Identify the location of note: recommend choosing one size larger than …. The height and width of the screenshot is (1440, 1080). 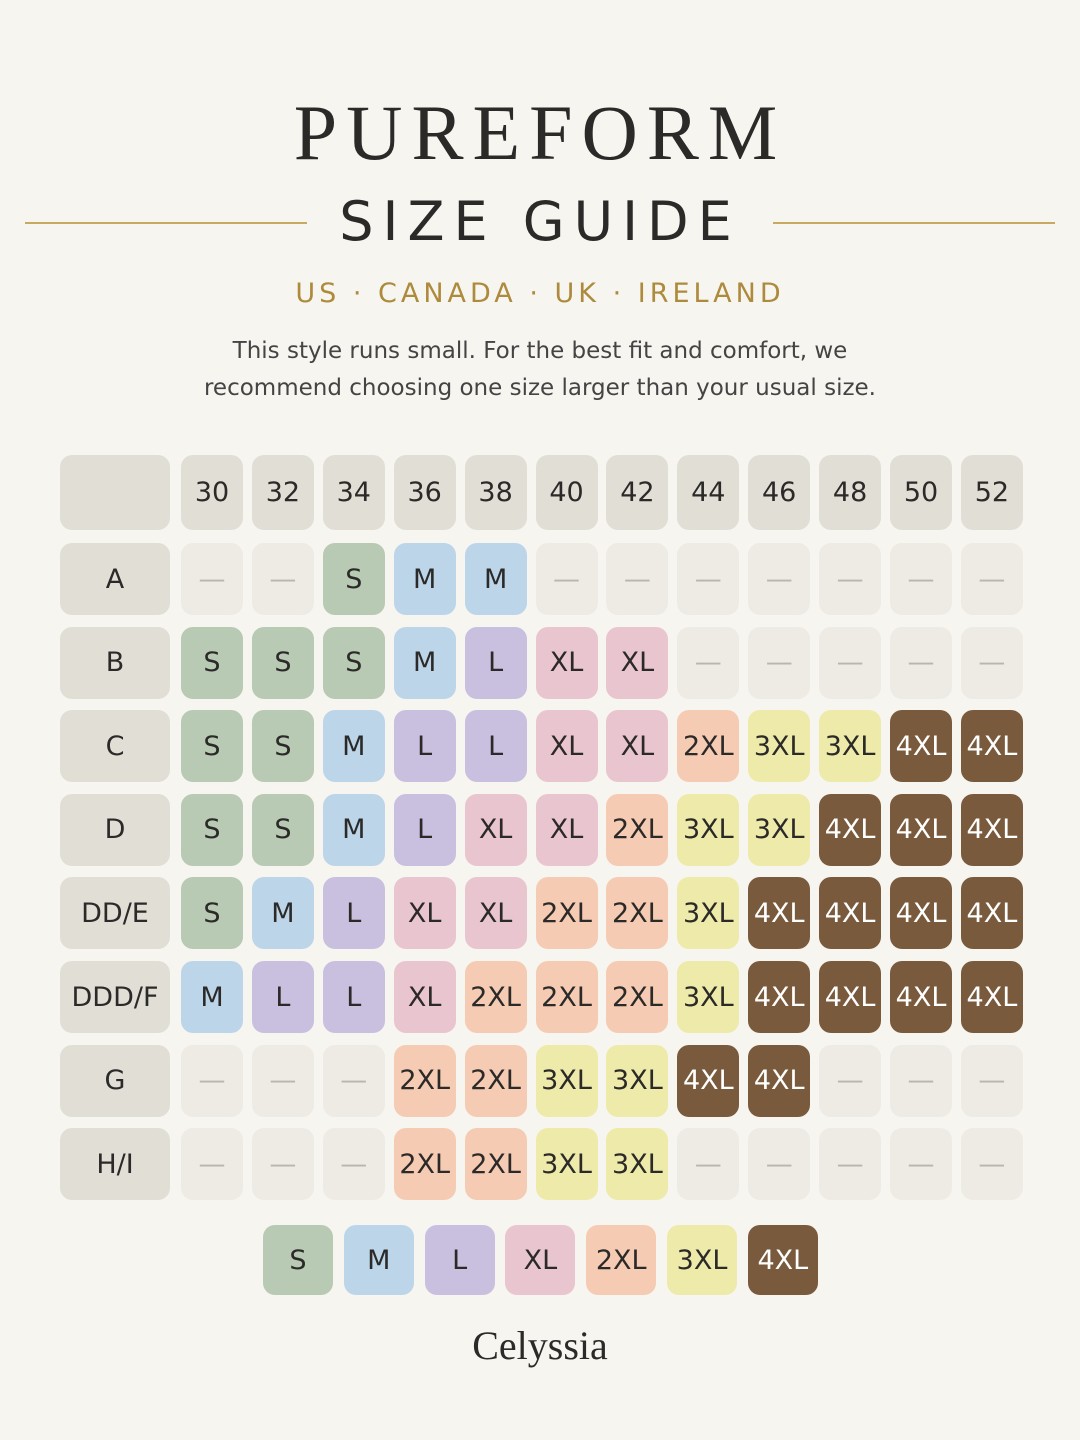
(539, 388).